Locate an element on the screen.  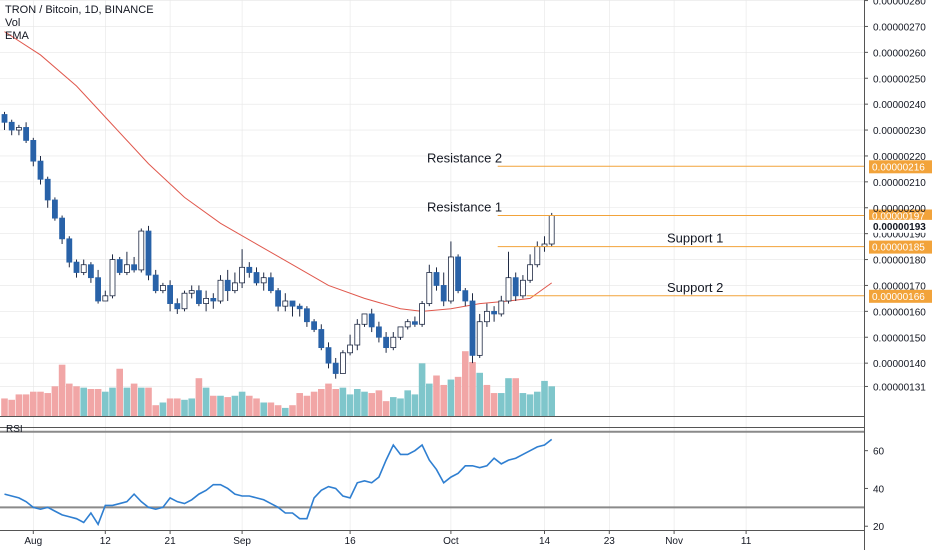
time-tick-label: Nov is located at coordinates (674, 541).